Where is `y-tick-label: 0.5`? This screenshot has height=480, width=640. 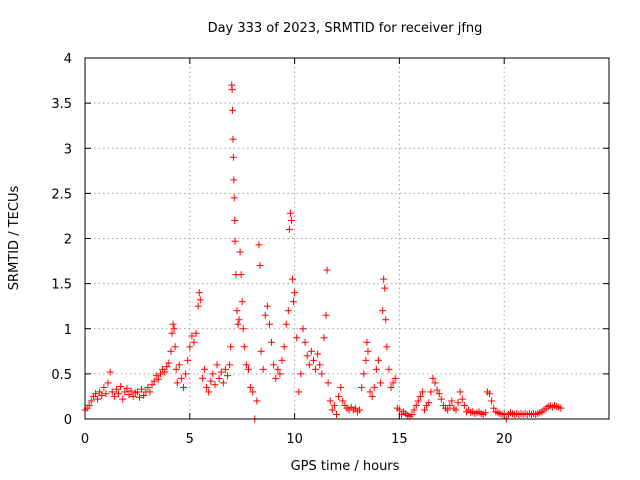
y-tick-label: 0.5 is located at coordinates (61, 375).